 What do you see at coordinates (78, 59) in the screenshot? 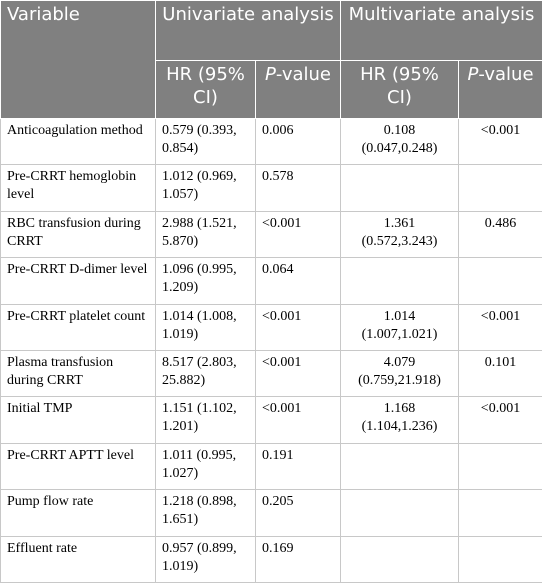
I see `header-variable: Variable` at bounding box center [78, 59].